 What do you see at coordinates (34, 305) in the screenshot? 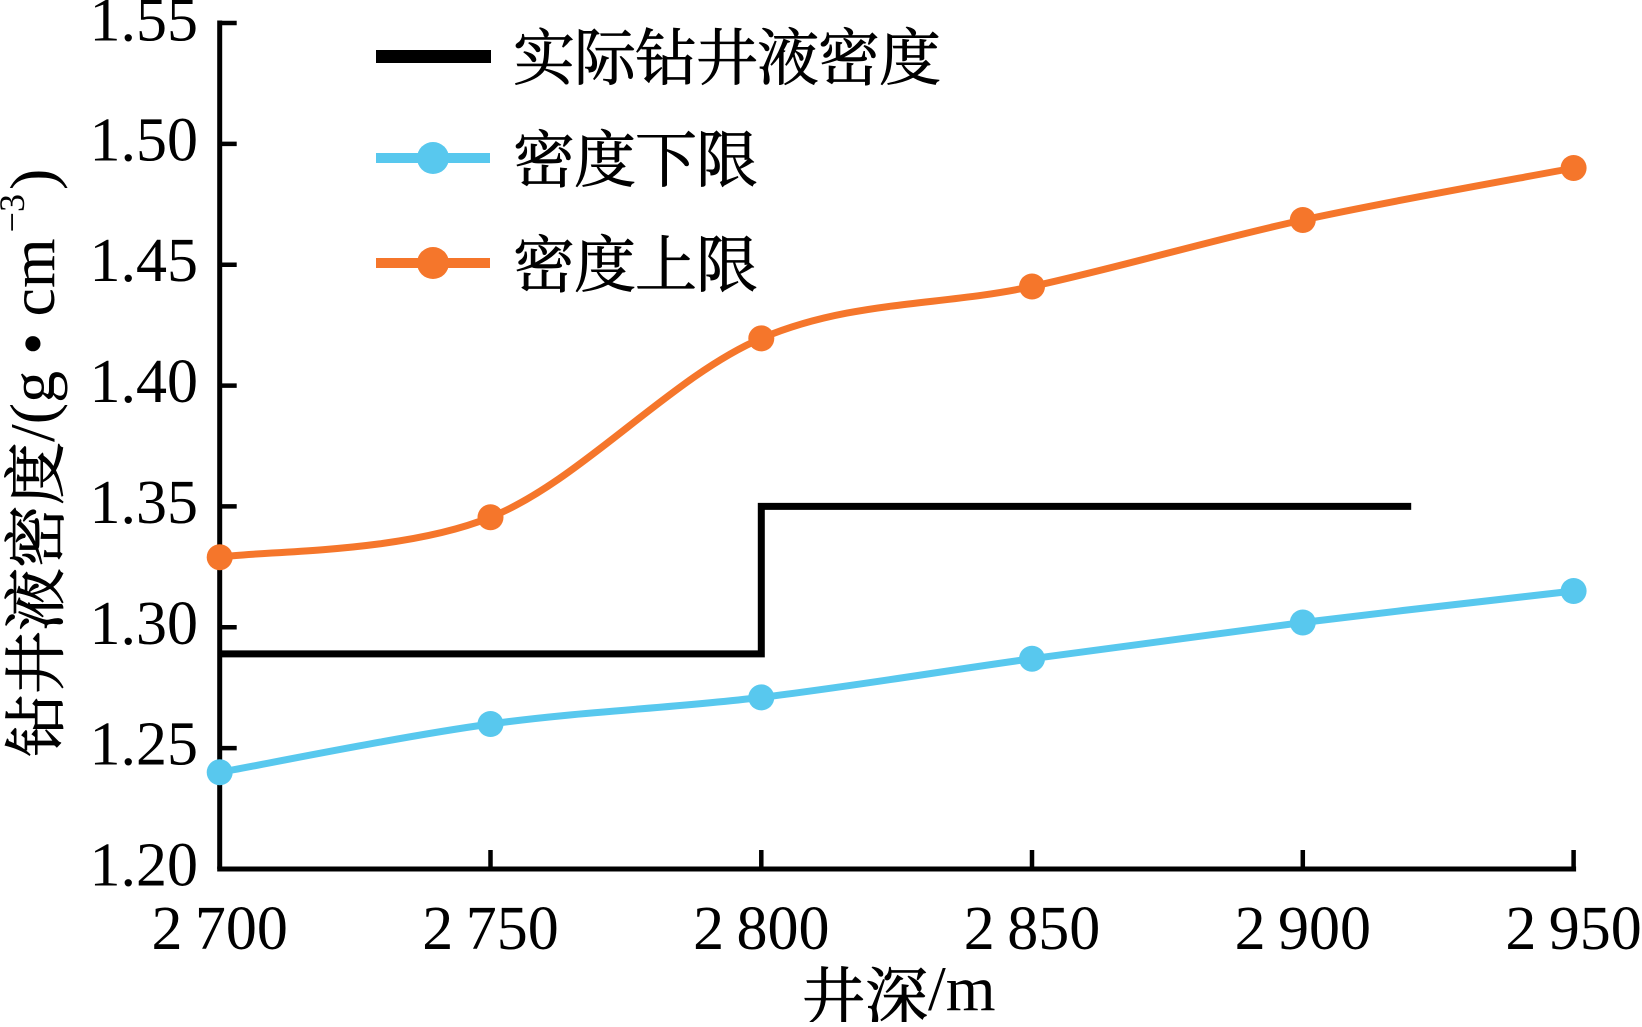
I see `svg-text: /(g • cm−3)` at bounding box center [34, 305].